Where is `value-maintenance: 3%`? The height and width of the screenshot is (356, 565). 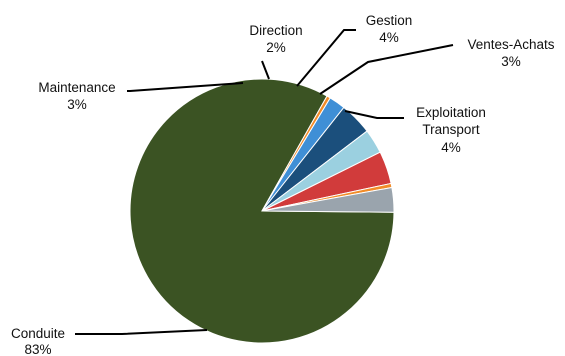
value-maintenance: 3% is located at coordinates (77, 104).